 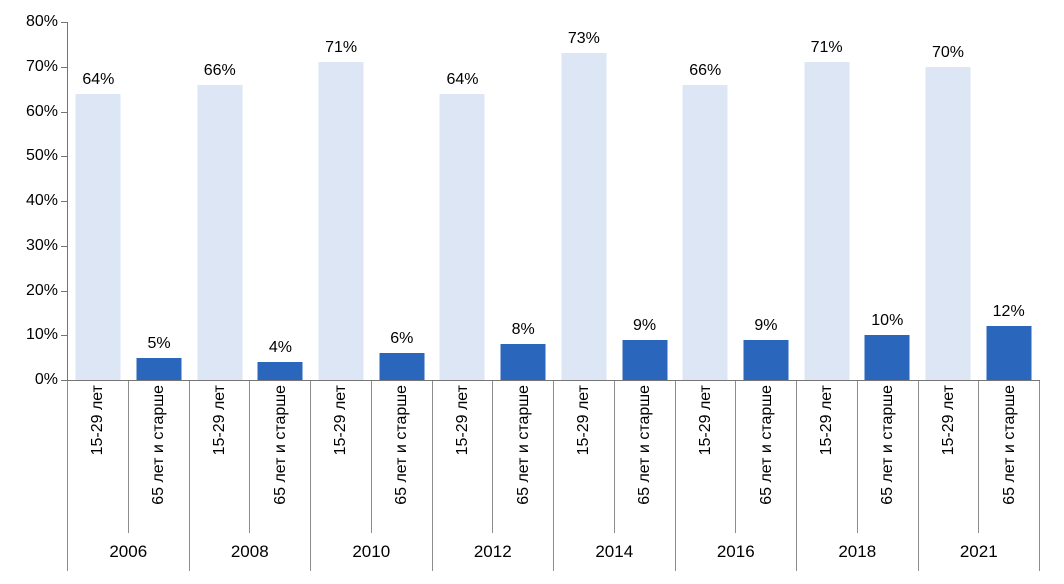 What do you see at coordinates (1008, 201) in the screenshot?
I see `bar-cell: 12%` at bounding box center [1008, 201].